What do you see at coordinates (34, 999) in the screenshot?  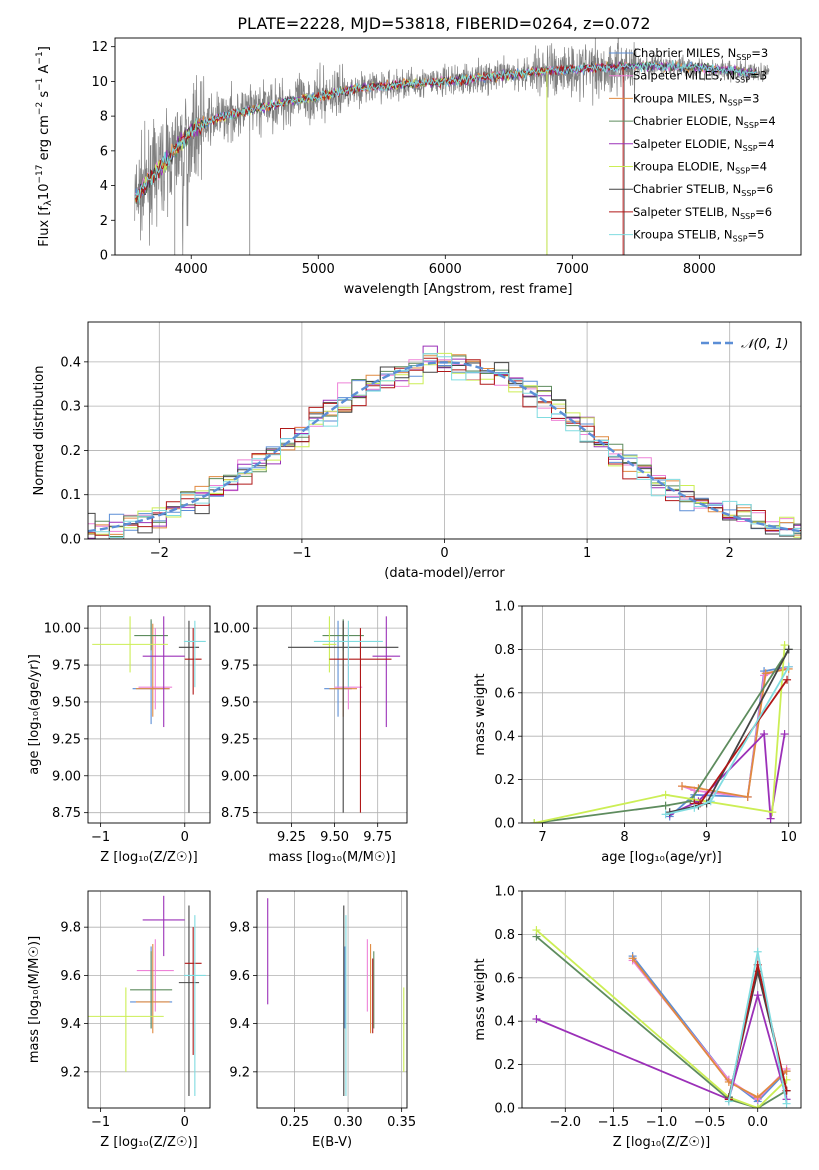 I see `y-axis-label: mass [log₁₀(M/M☉)]` at bounding box center [34, 999].